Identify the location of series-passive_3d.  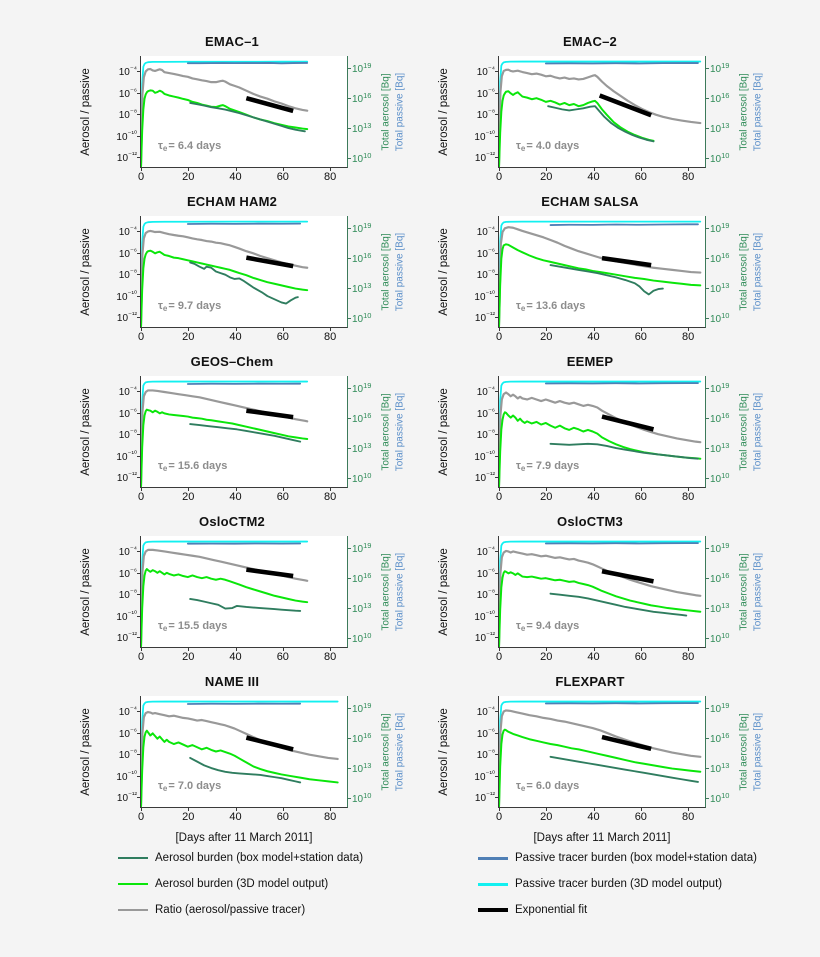
(225, 593).